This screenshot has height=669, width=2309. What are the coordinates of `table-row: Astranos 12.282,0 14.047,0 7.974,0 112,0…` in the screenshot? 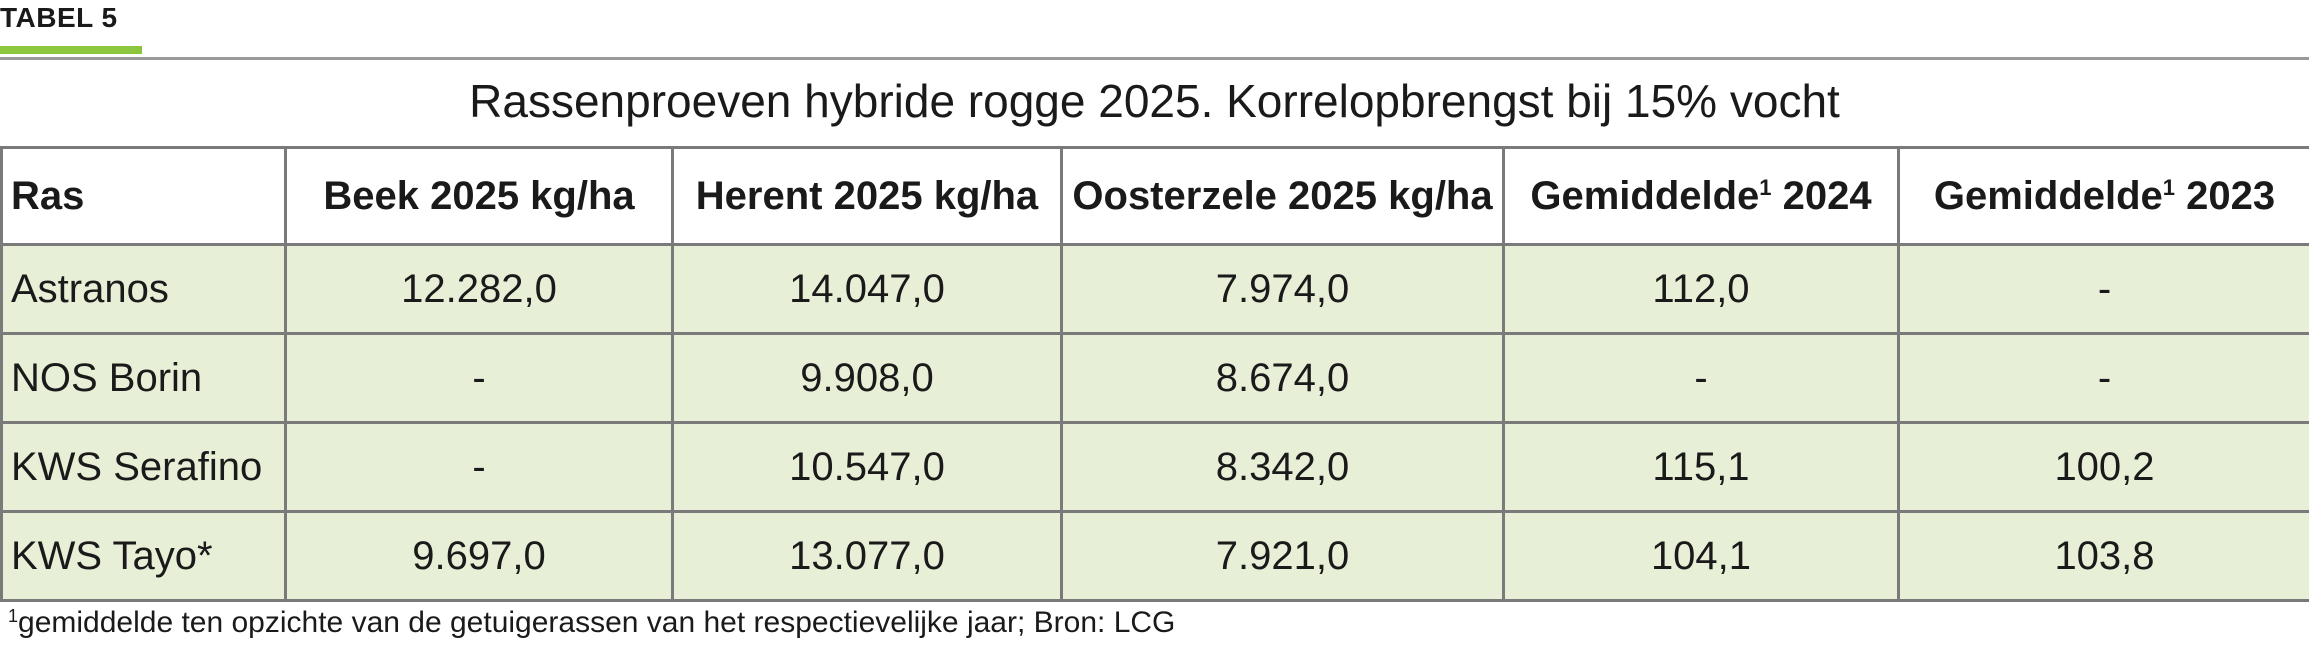 It's located at (1154, 289).